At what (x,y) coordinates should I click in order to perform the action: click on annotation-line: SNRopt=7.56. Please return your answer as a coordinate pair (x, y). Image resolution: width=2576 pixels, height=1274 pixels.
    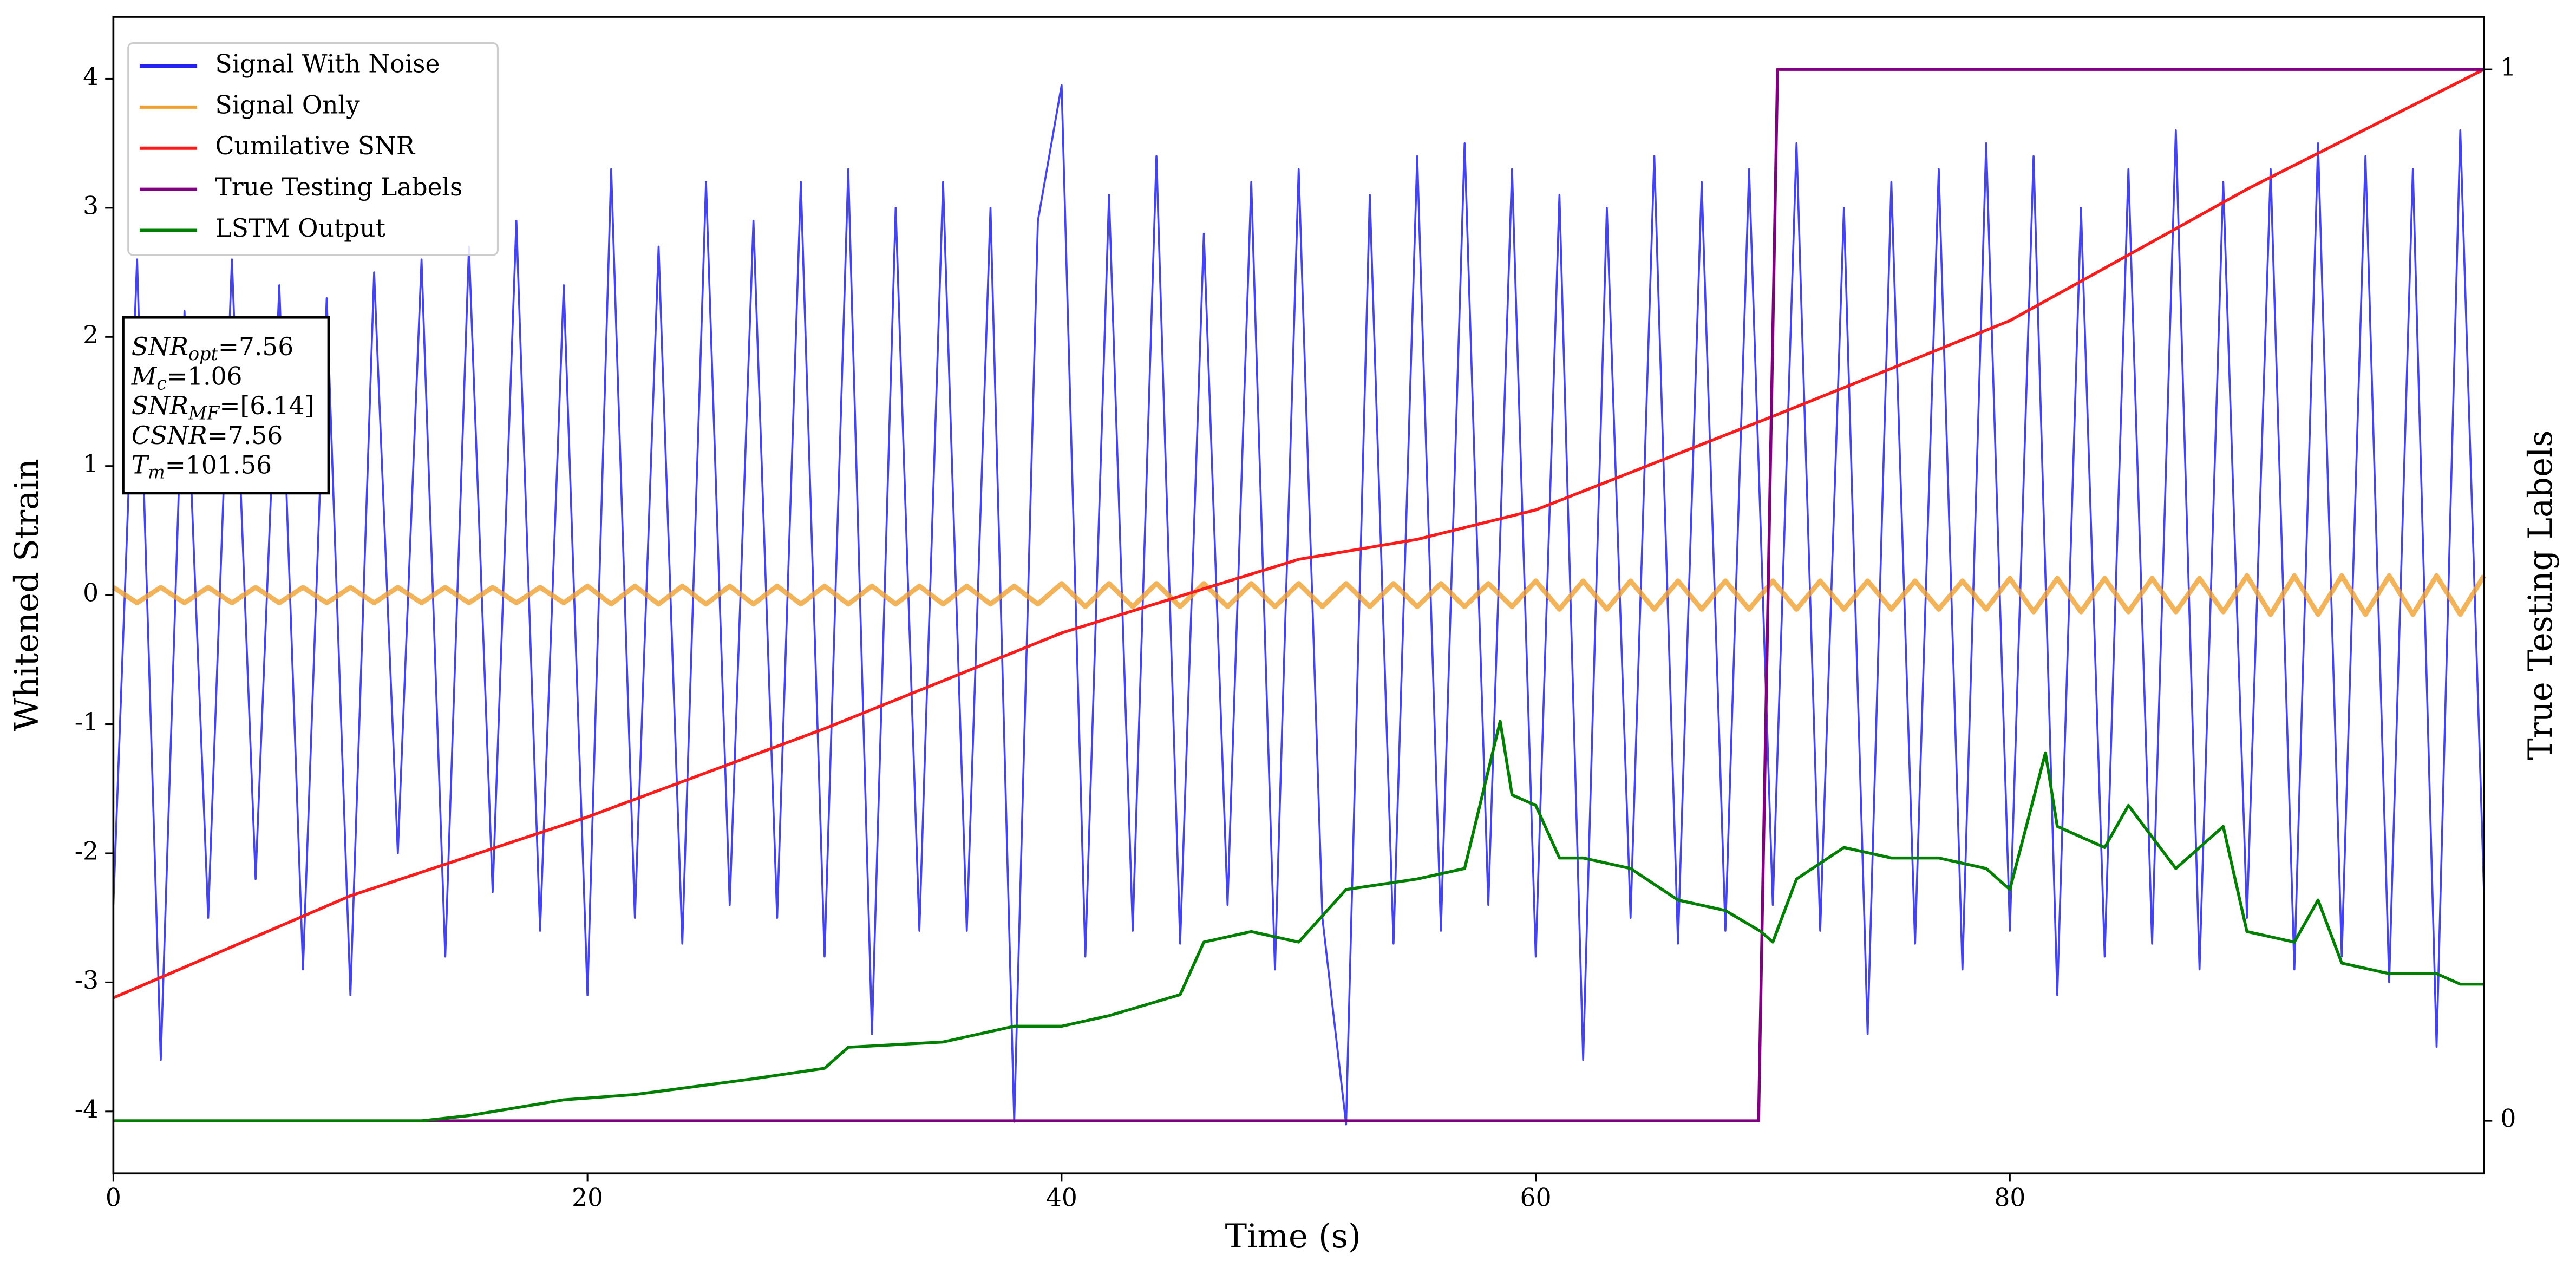
    Looking at the image, I should click on (213, 348).